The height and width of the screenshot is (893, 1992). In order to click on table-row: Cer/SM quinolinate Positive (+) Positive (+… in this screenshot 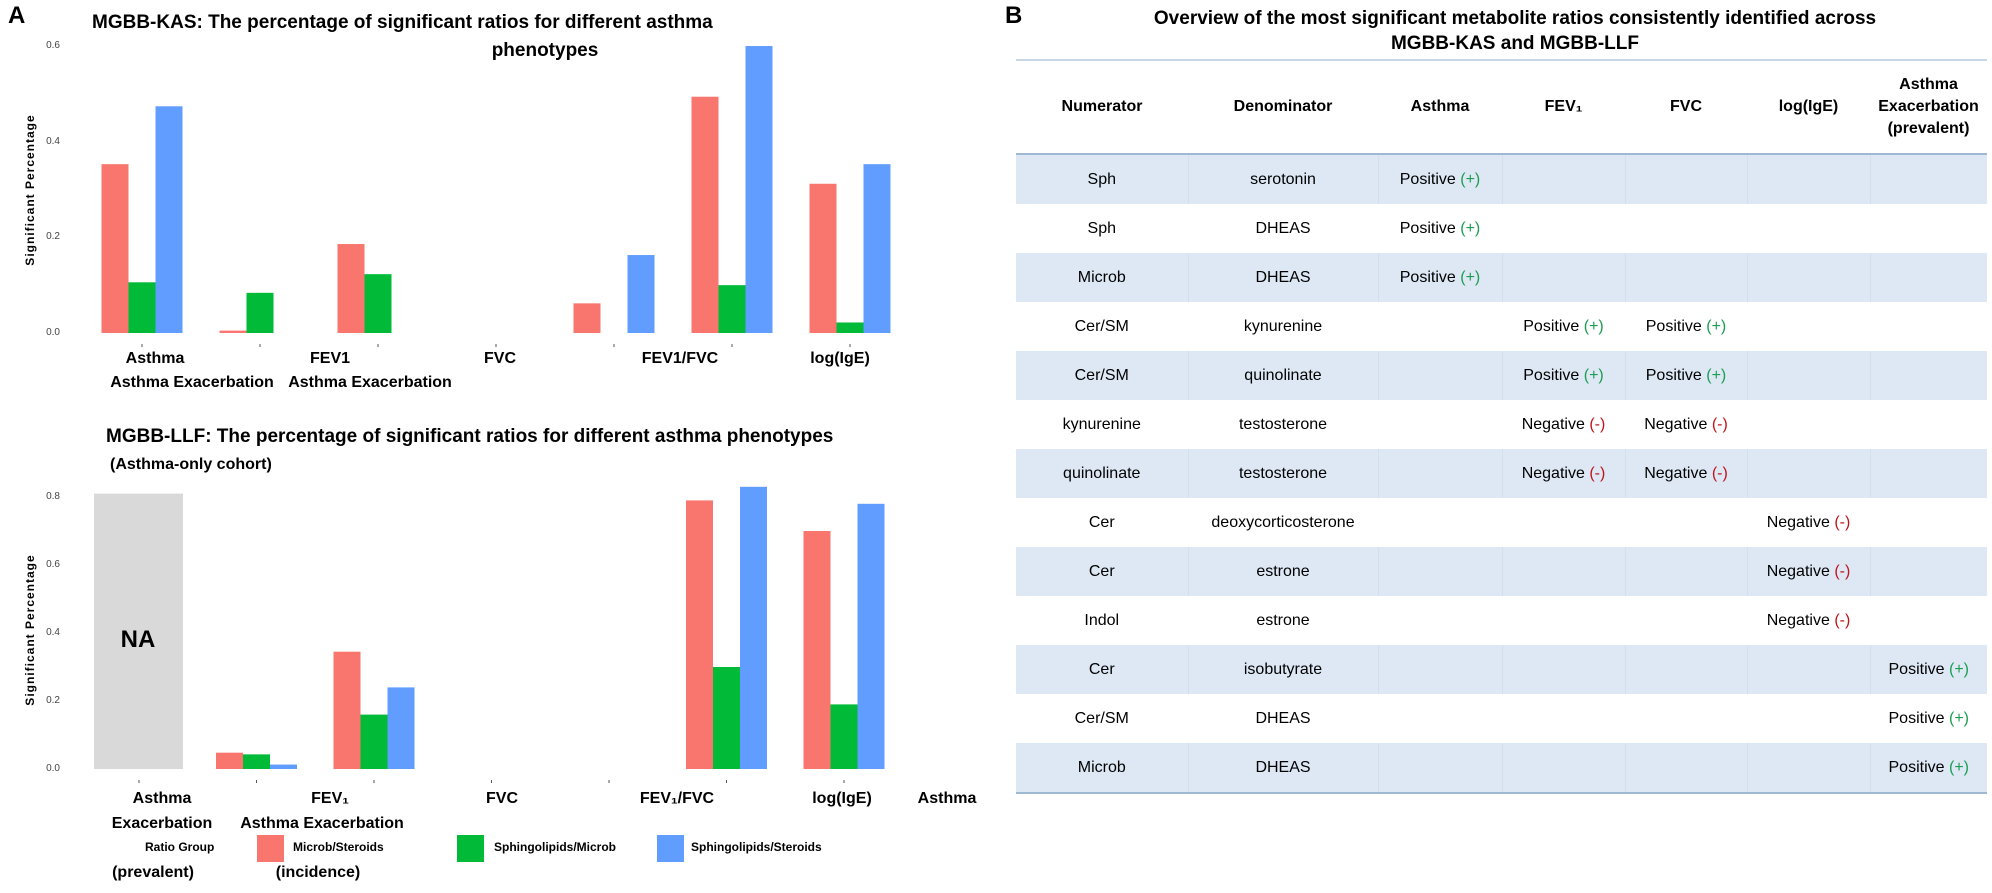, I will do `click(1501, 375)`.